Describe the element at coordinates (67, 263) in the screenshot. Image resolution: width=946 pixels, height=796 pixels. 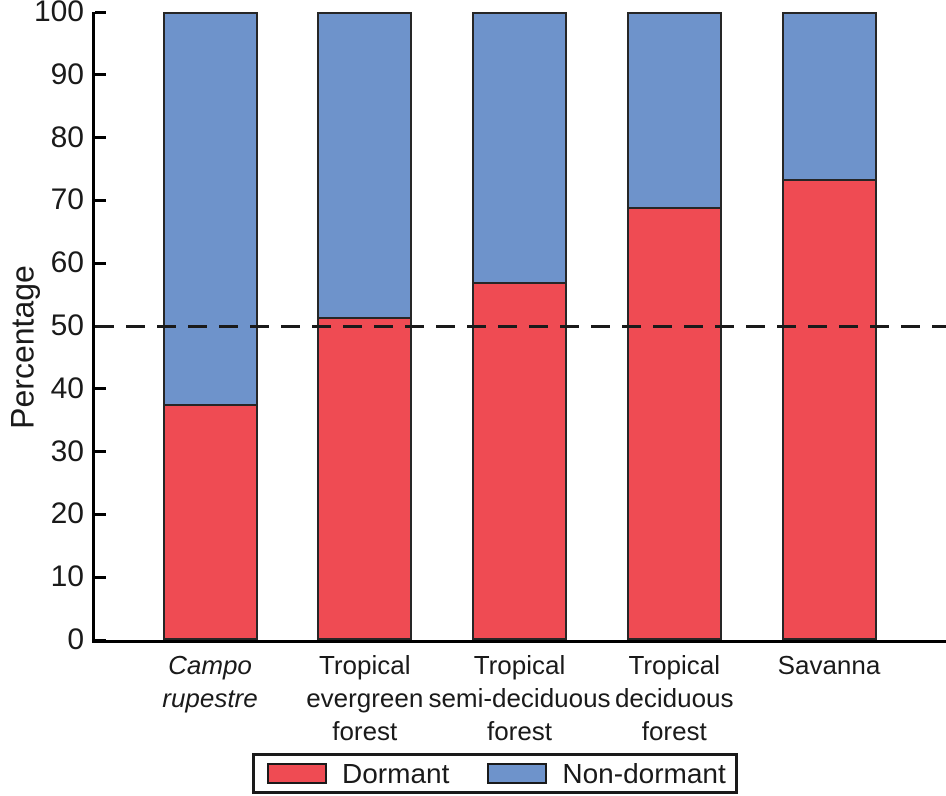
I see `y-tick-label: 60` at that location.